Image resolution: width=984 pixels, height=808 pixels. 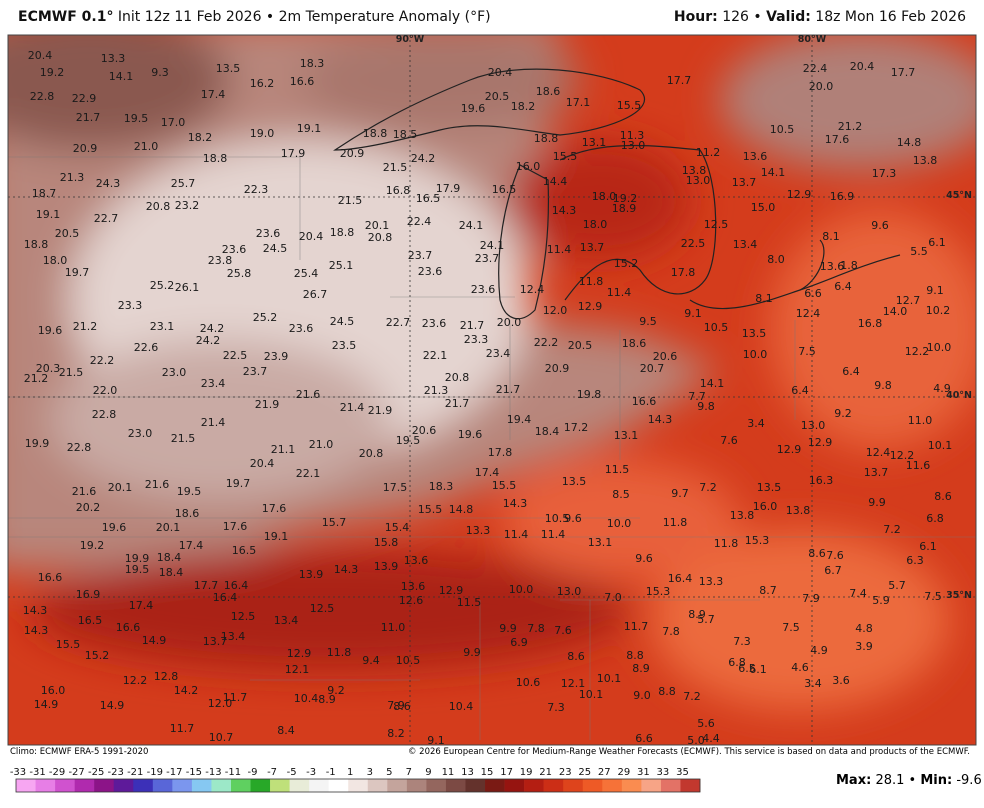 What do you see at coordinates (843, 413) in the screenshot?
I see `station-value: 9.2` at bounding box center [843, 413].